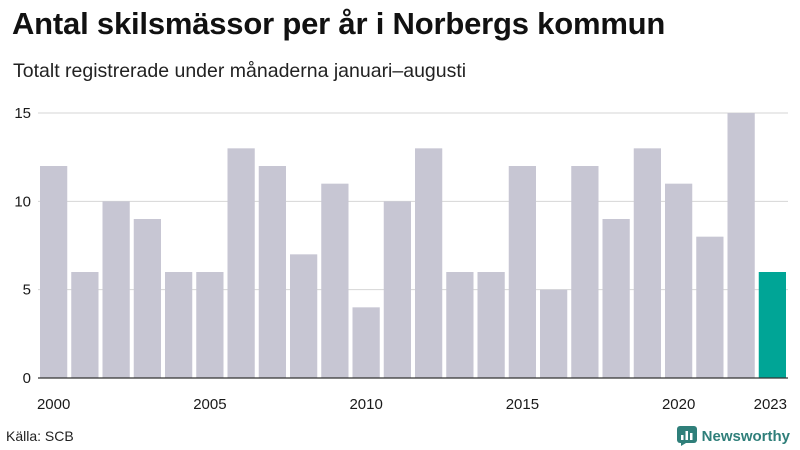 The width and height of the screenshot is (800, 450). Describe the element at coordinates (678, 404) in the screenshot. I see `x-tick-label: 2020` at that location.